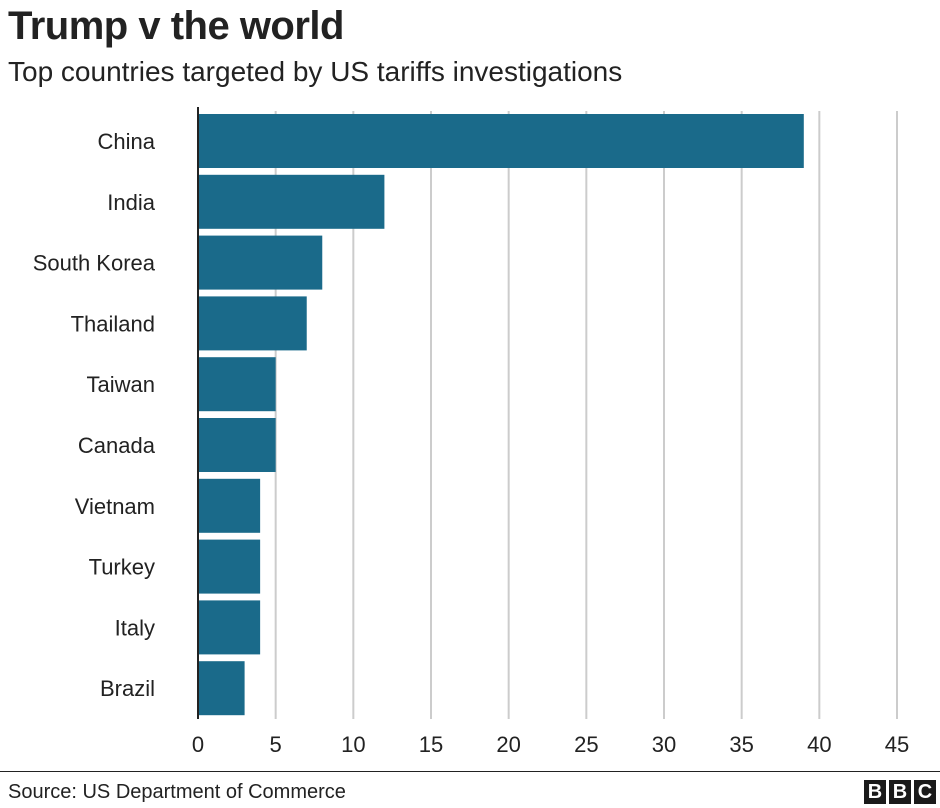  I want to click on bbc-logo: B B C, so click(900, 792).